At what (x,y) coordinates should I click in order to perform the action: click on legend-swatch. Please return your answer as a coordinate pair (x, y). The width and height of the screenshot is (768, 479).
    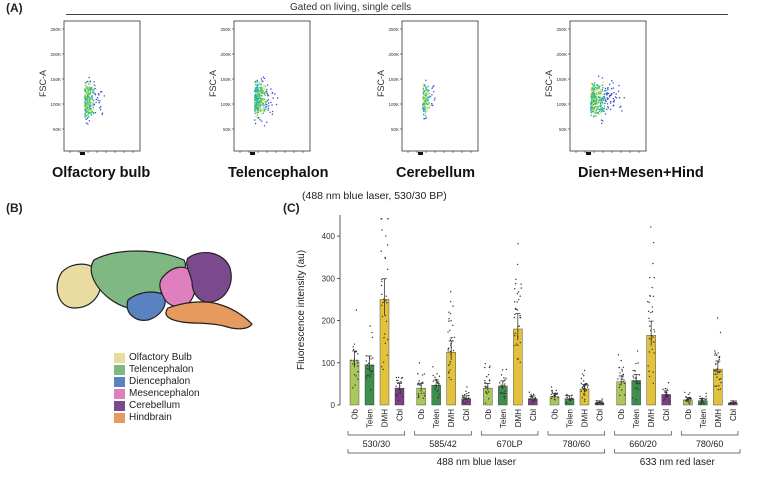
    Looking at the image, I should click on (119, 417).